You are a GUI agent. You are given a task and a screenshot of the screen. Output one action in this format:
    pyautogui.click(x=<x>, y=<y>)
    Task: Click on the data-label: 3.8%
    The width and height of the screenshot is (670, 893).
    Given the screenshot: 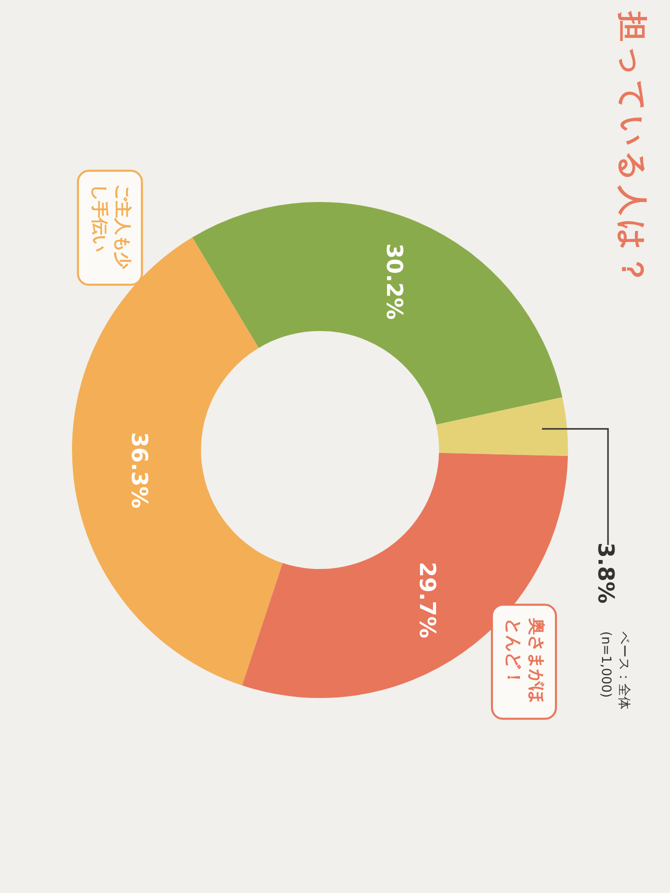 What is the action you would take?
    pyautogui.click(x=605, y=573)
    